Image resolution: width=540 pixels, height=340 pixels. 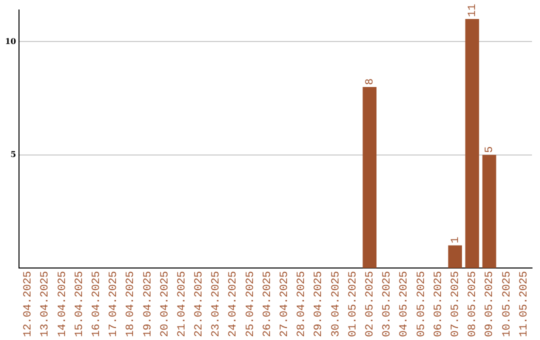 I want to click on x-tick-label: 12.04.2025, so click(x=28, y=304).